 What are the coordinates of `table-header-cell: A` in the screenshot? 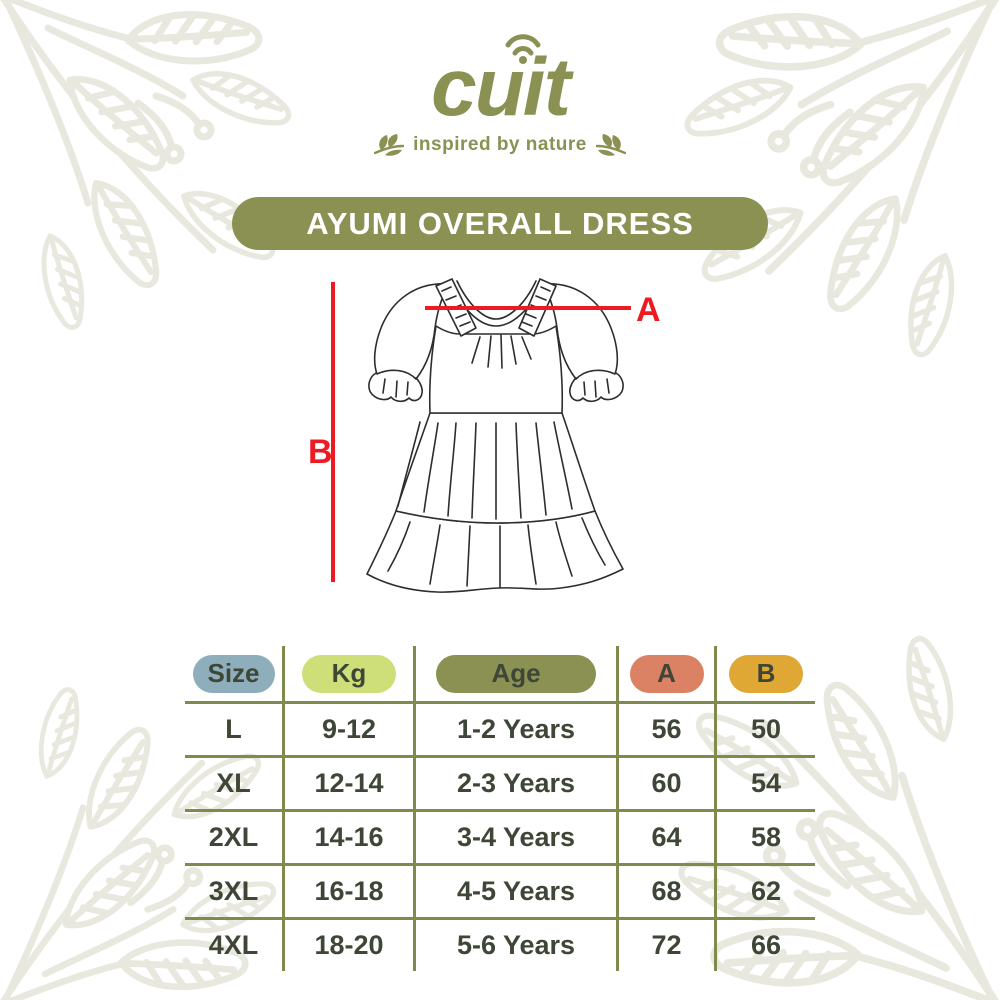 It's located at (668, 675).